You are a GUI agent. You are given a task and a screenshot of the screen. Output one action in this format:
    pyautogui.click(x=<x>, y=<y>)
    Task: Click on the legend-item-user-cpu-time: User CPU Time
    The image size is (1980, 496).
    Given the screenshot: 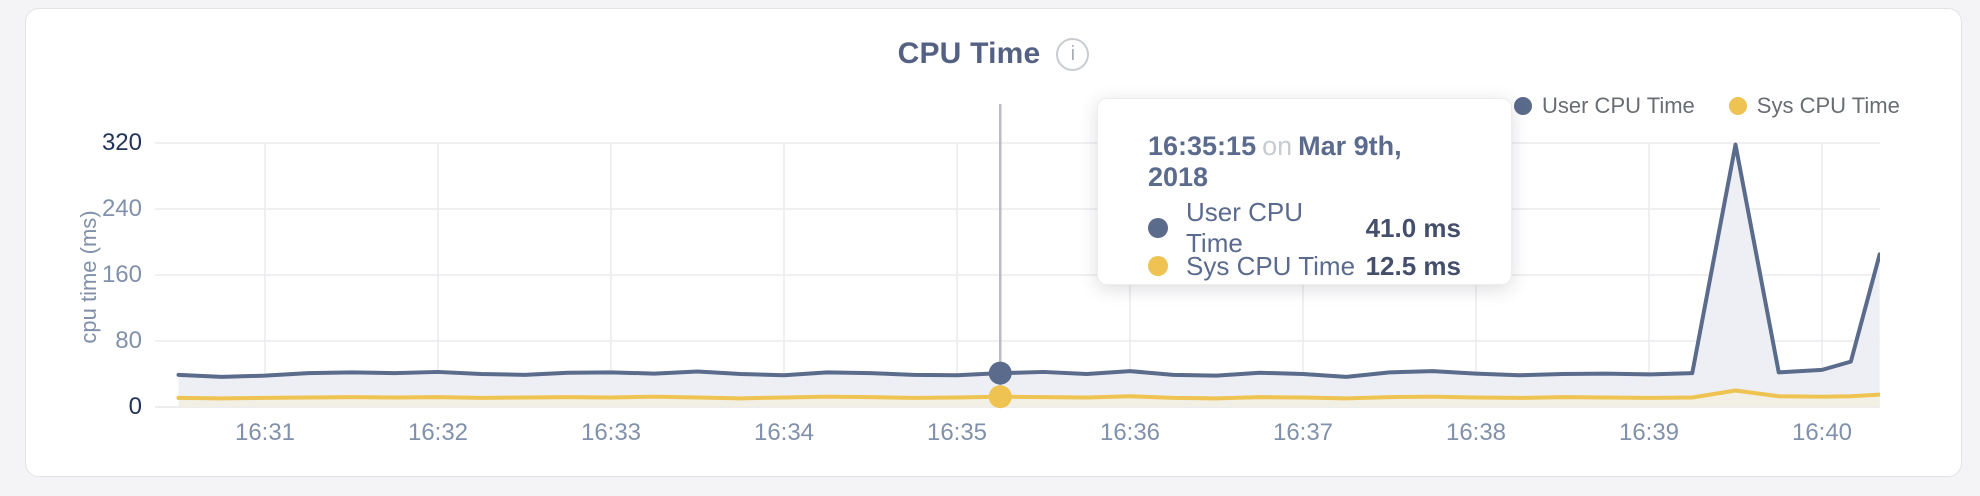 What is the action you would take?
    pyautogui.click(x=1604, y=106)
    